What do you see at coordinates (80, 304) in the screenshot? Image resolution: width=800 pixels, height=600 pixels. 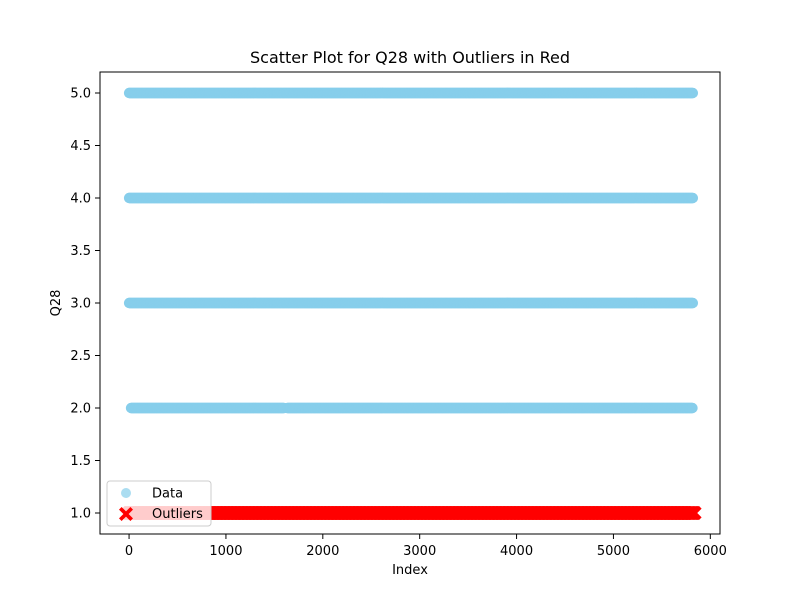 I see `y-tick-label: 3.0` at bounding box center [80, 304].